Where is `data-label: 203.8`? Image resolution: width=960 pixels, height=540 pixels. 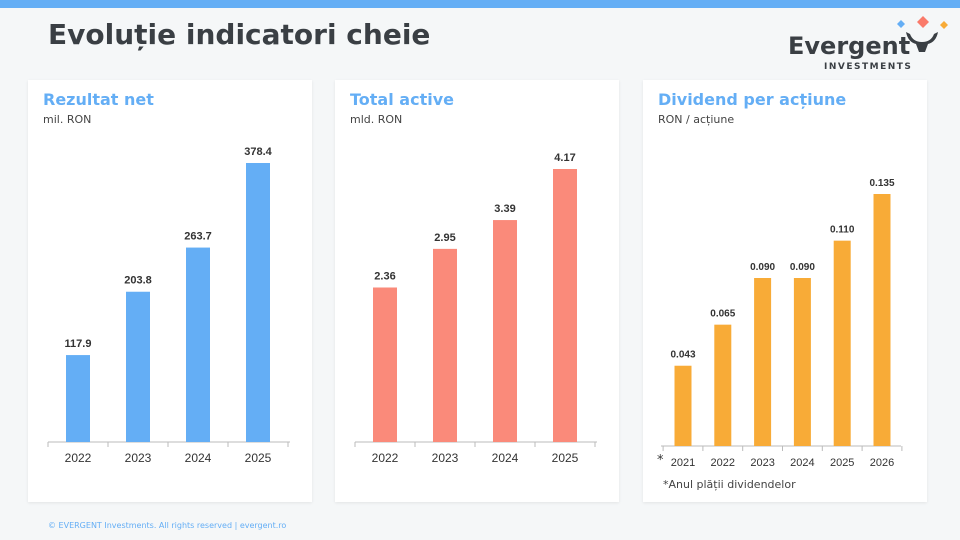
data-label: 203.8 is located at coordinates (138, 281).